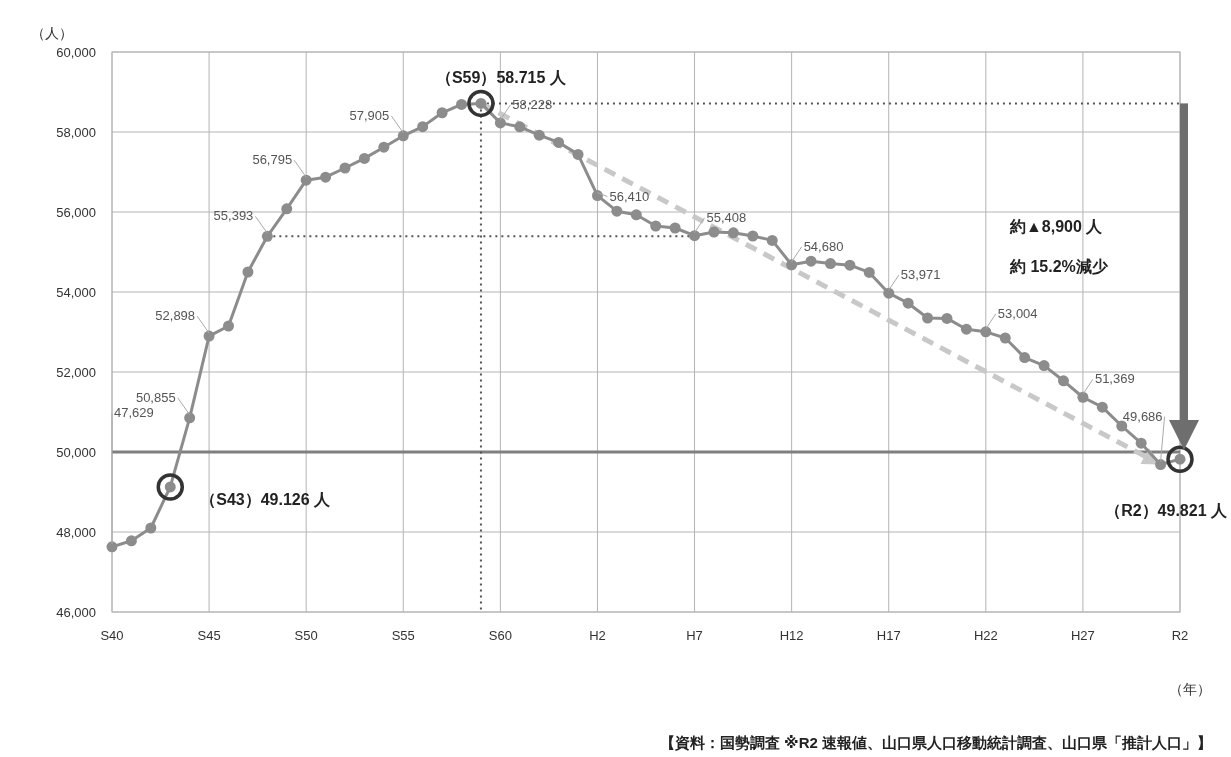 The width and height of the screenshot is (1231, 757). I want to click on x-tick-label: H2, so click(597, 635).